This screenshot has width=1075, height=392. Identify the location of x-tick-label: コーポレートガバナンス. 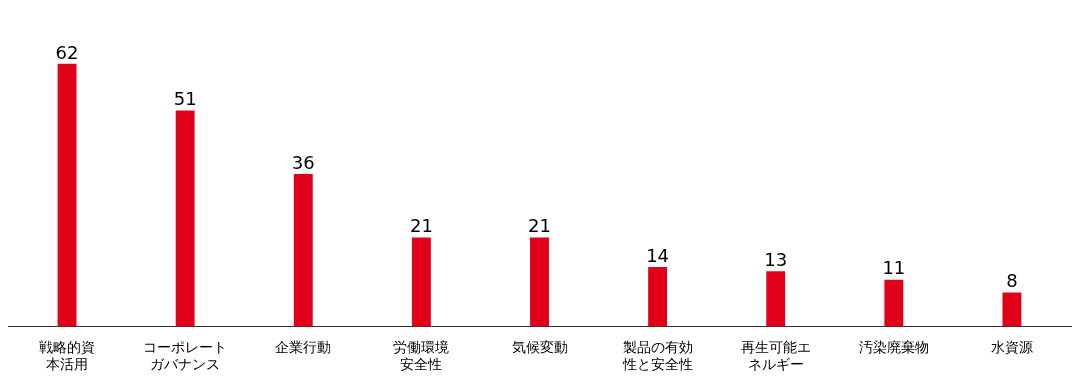
(185, 356).